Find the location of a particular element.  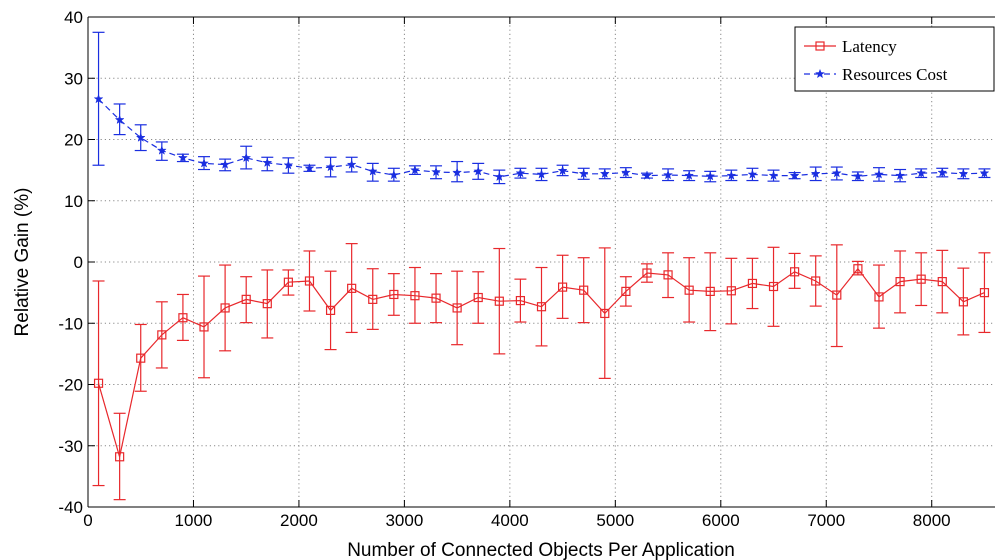

x-tick-label: 3000 is located at coordinates (404, 520).